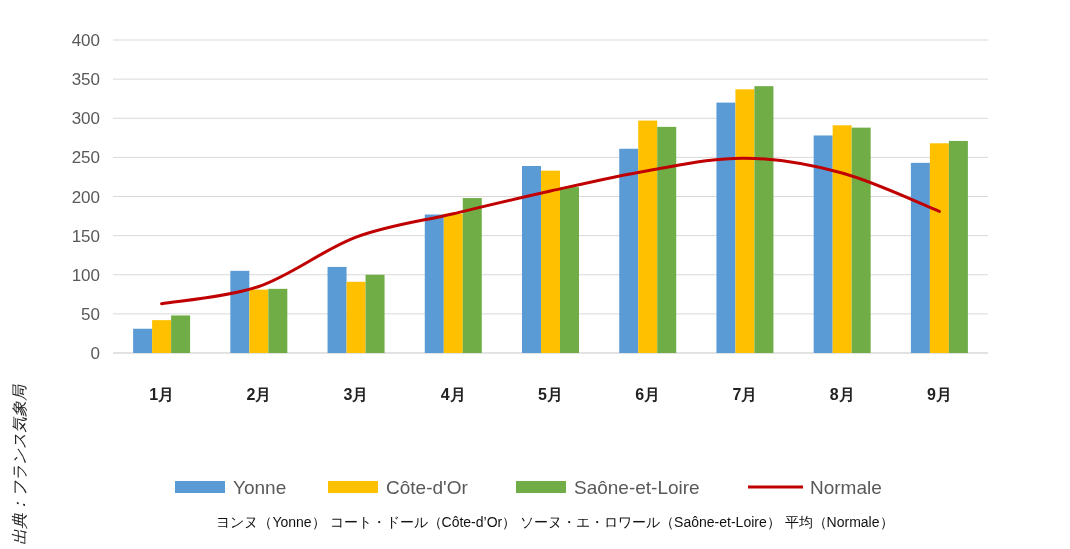 The image size is (1070, 549). I want to click on text: ヨンヌ（Yonne） コート・ドール（Côte-d’Or） ソーヌ・エ・ロワール（Saône-et-Loire） 平均（Normale）, so click(555, 522).